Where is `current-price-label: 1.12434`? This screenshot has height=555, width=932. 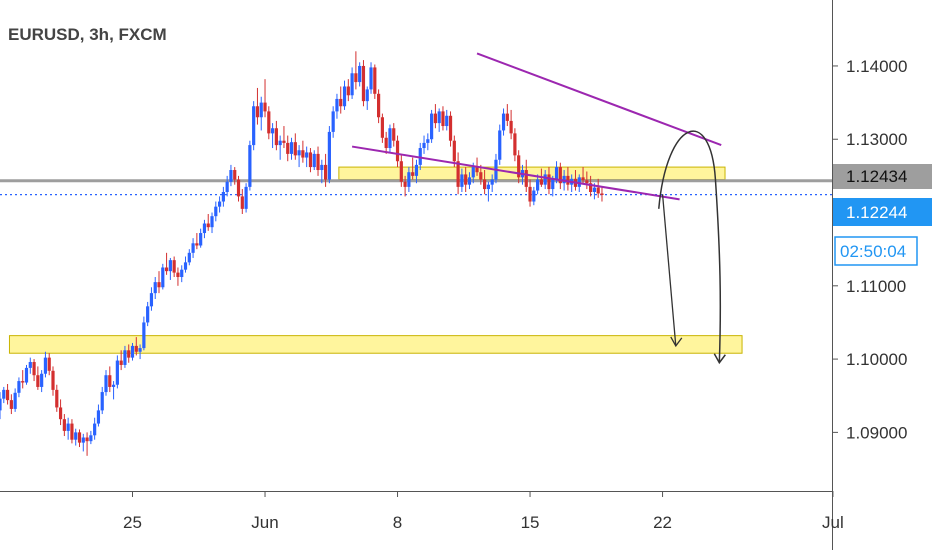
current-price-label: 1.12434 is located at coordinates (876, 176).